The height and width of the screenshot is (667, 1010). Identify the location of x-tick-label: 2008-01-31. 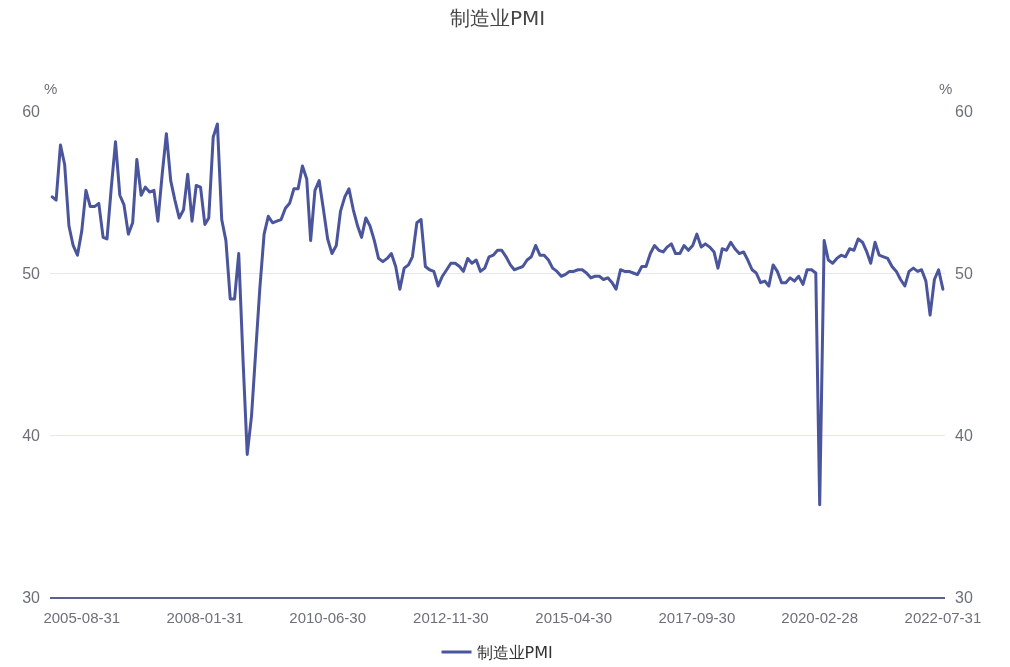
(205, 617).